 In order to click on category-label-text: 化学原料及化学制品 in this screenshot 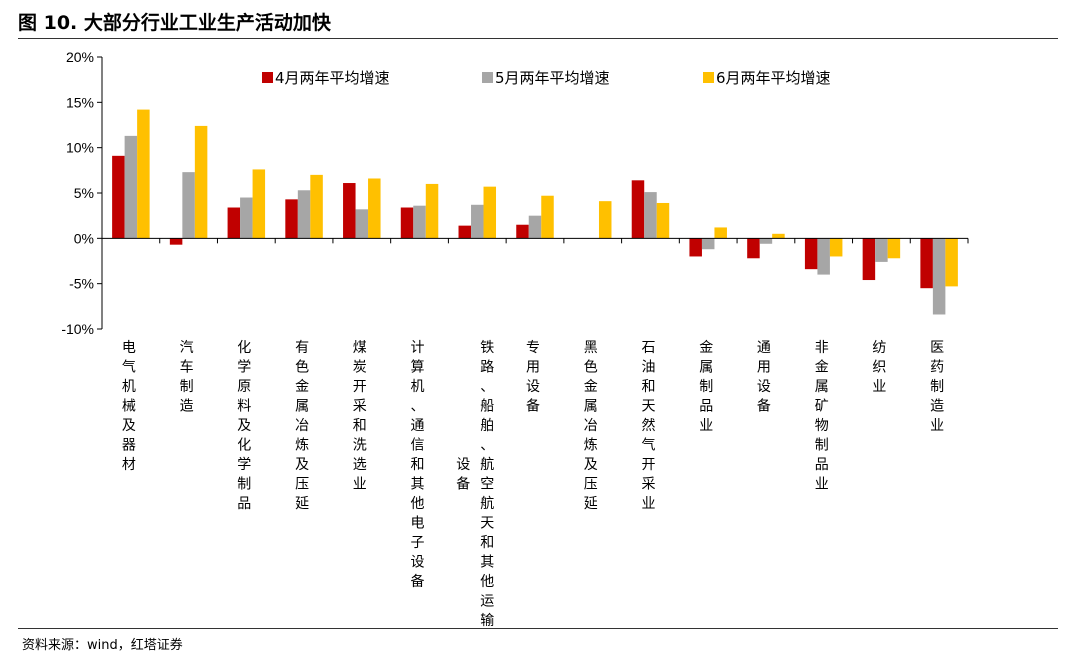, I will do `click(244, 426)`.